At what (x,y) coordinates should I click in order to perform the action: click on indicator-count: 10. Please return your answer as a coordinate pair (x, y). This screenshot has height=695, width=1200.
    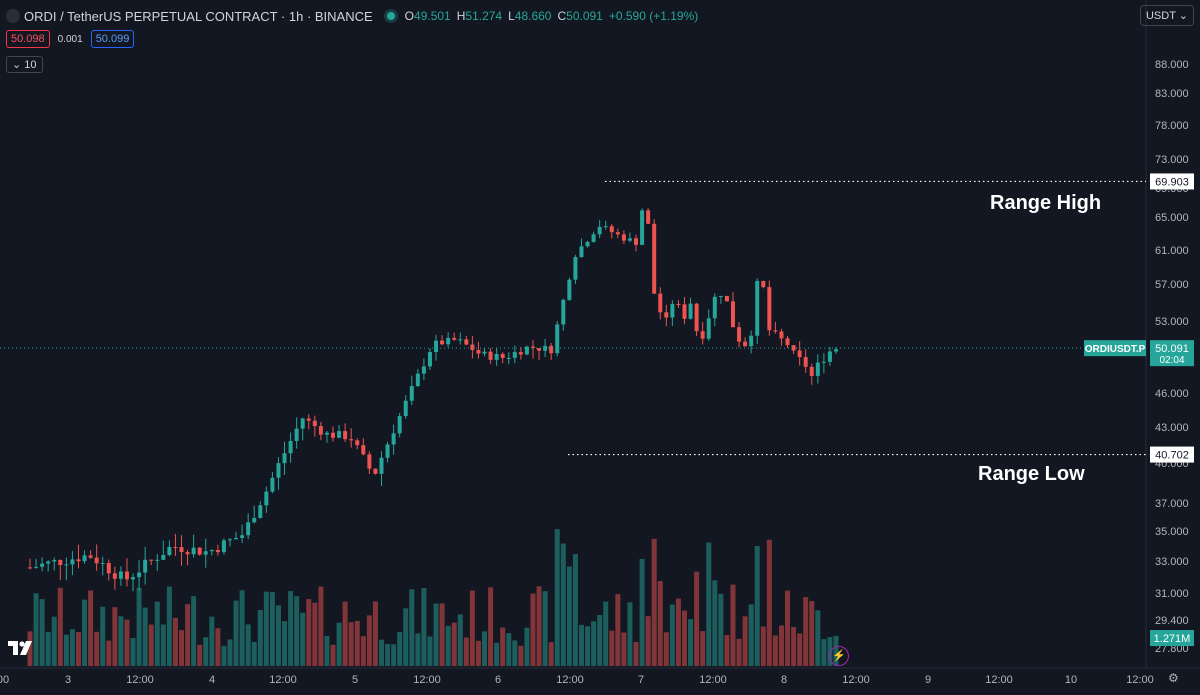
    Looking at the image, I should click on (30, 65).